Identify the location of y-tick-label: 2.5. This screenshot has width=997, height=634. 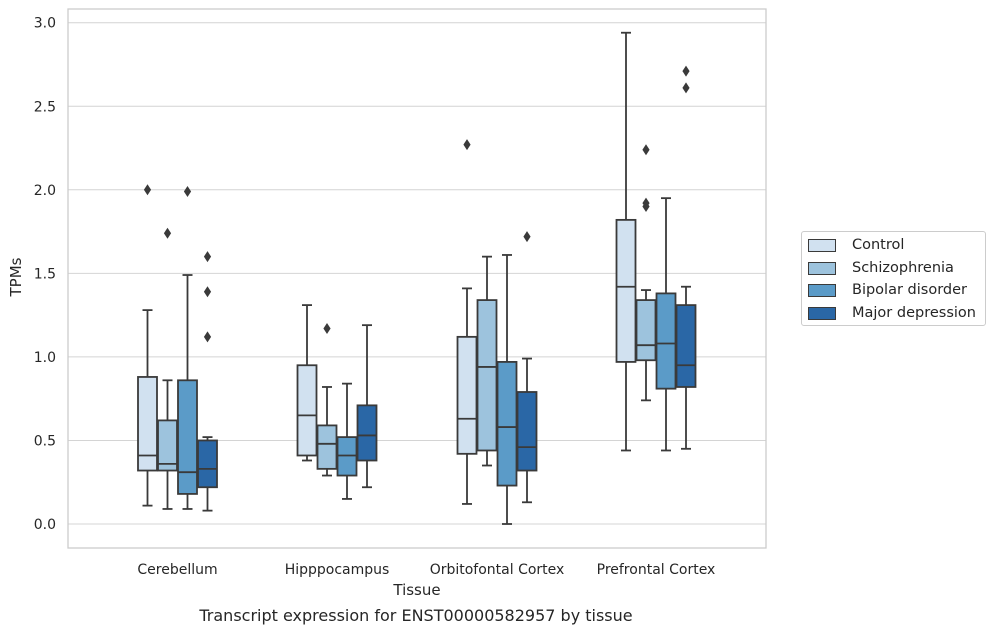
(45, 107).